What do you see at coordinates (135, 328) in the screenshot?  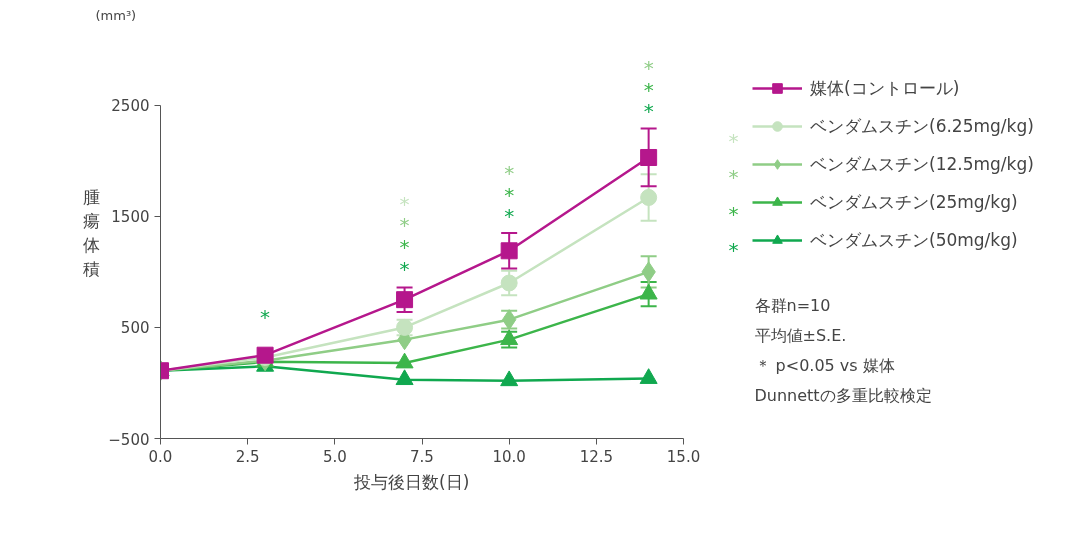 I see `y-tick-label: 500` at bounding box center [135, 328].